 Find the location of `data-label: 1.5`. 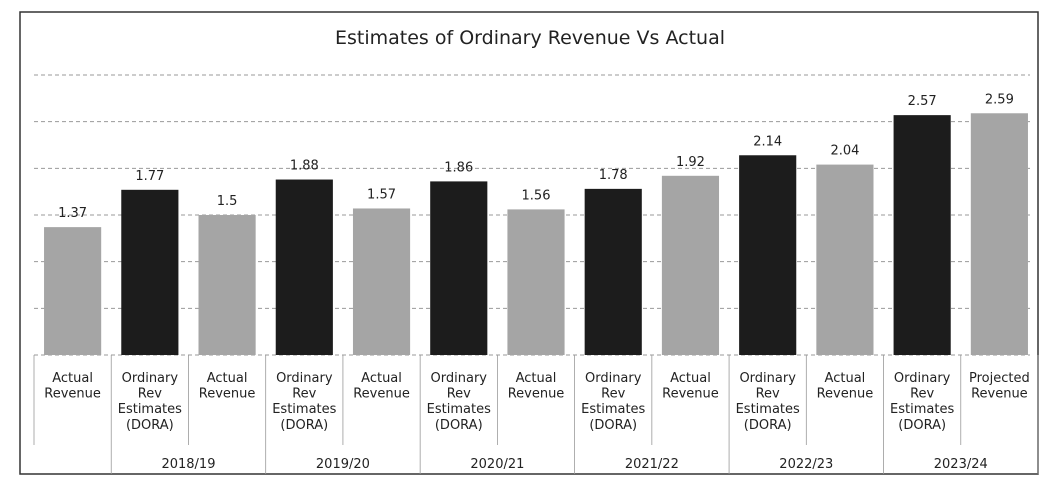

data-label: 1.5 is located at coordinates (227, 201).